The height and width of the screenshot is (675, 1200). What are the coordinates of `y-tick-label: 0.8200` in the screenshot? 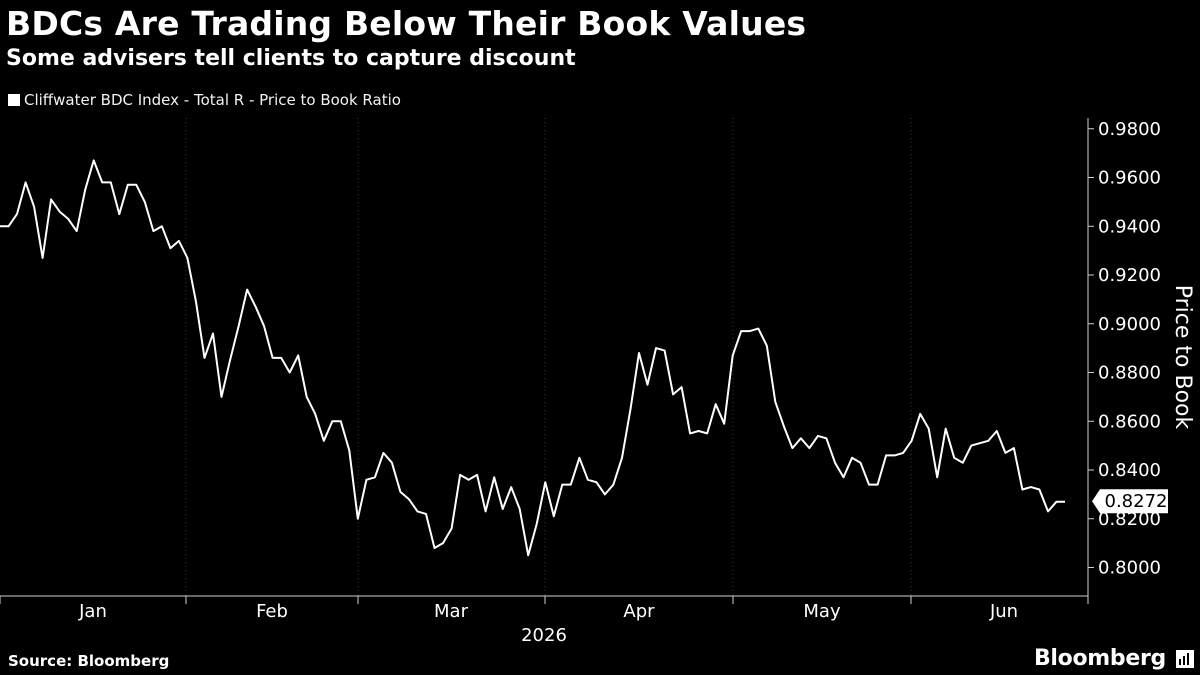 It's located at (1129, 519).